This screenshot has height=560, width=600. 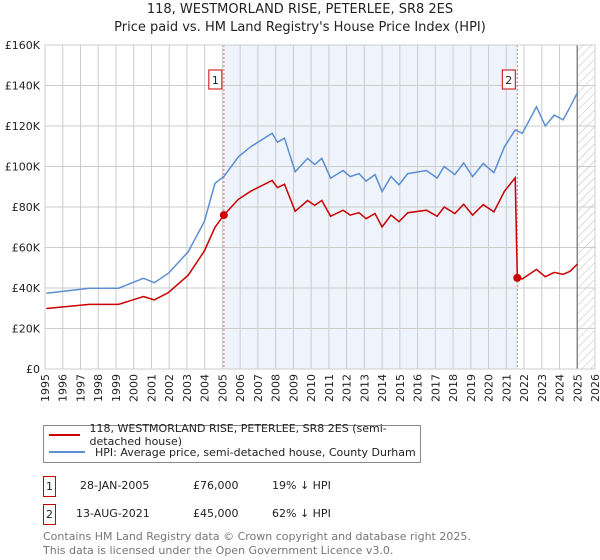 I want to click on y-tick-label: £100K, so click(x=23, y=167).